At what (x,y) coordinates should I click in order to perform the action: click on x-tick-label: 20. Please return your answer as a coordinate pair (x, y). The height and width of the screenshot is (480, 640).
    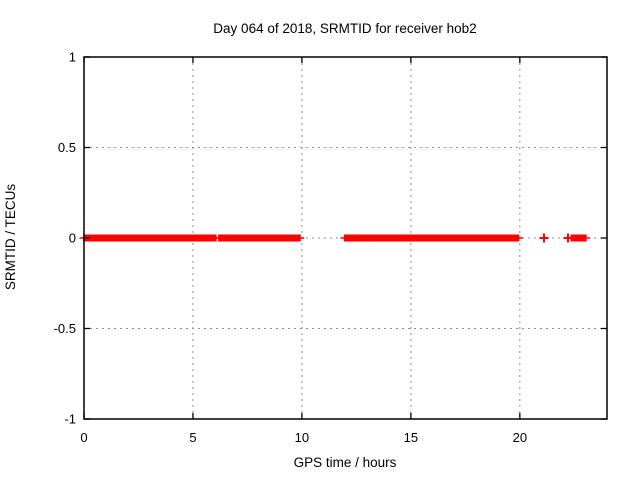
    Looking at the image, I should click on (520, 437).